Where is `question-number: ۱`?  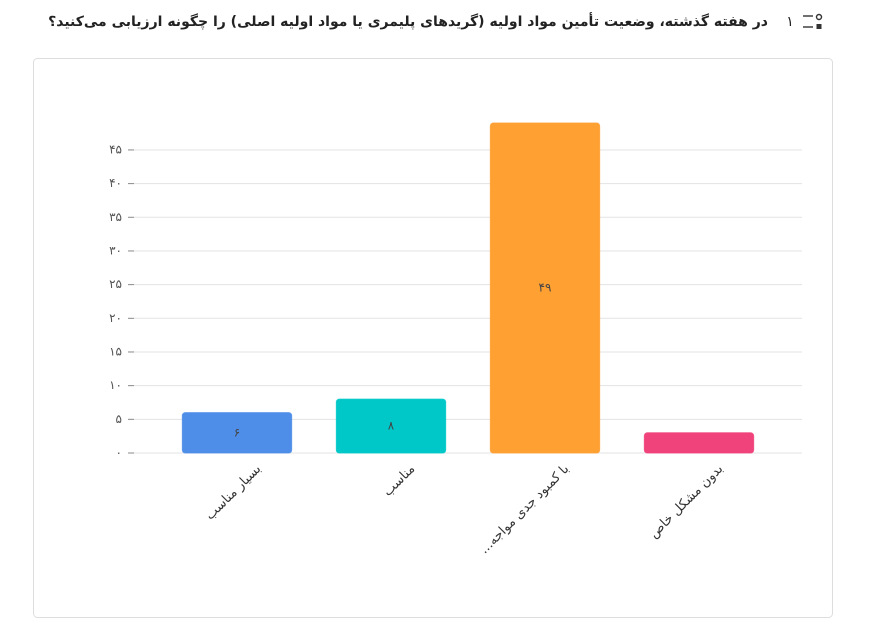
question-number: ۱ is located at coordinates (790, 22).